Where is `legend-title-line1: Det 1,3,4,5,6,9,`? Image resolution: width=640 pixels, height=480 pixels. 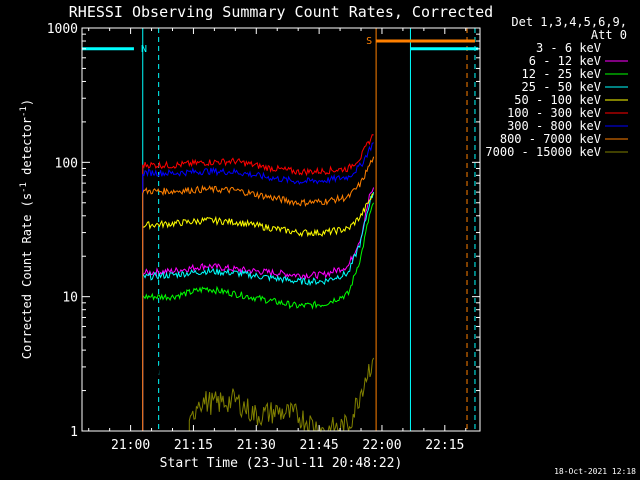 legend-title-line1: Det 1,3,4,5,6,9, is located at coordinates (569, 22).